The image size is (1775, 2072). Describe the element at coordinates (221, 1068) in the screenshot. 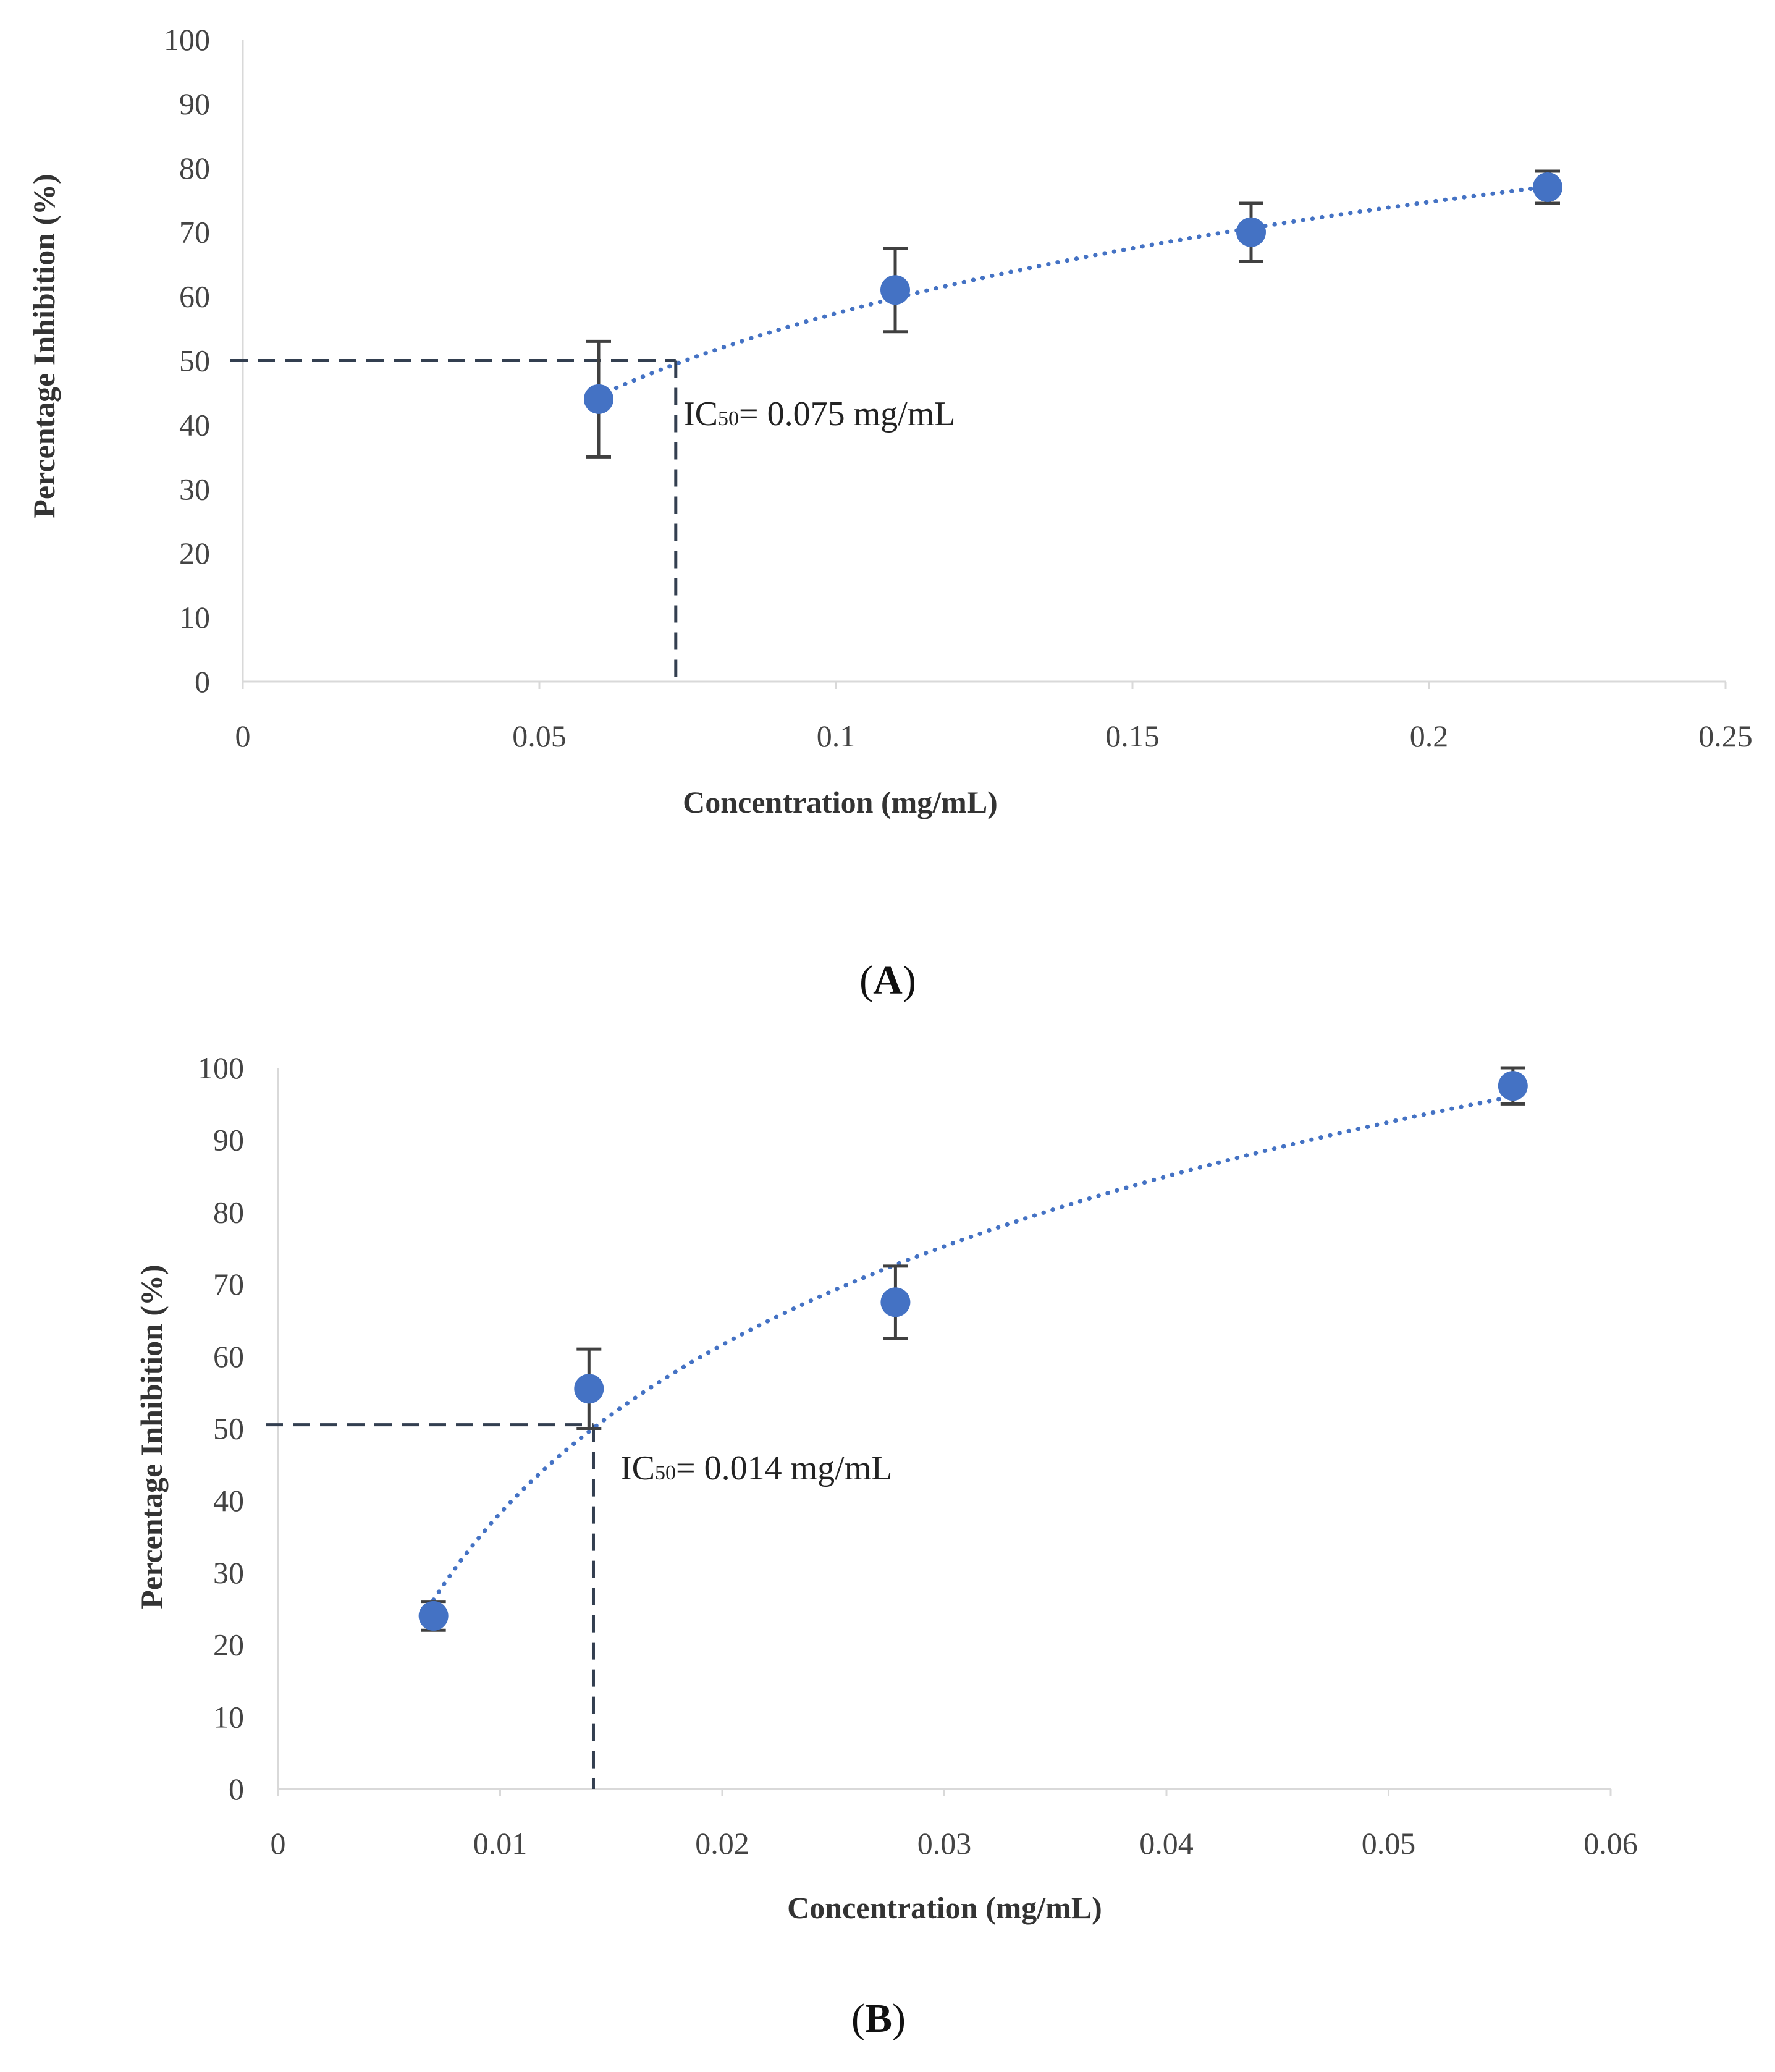

I see `chart-b-y-tick-label: 100` at that location.